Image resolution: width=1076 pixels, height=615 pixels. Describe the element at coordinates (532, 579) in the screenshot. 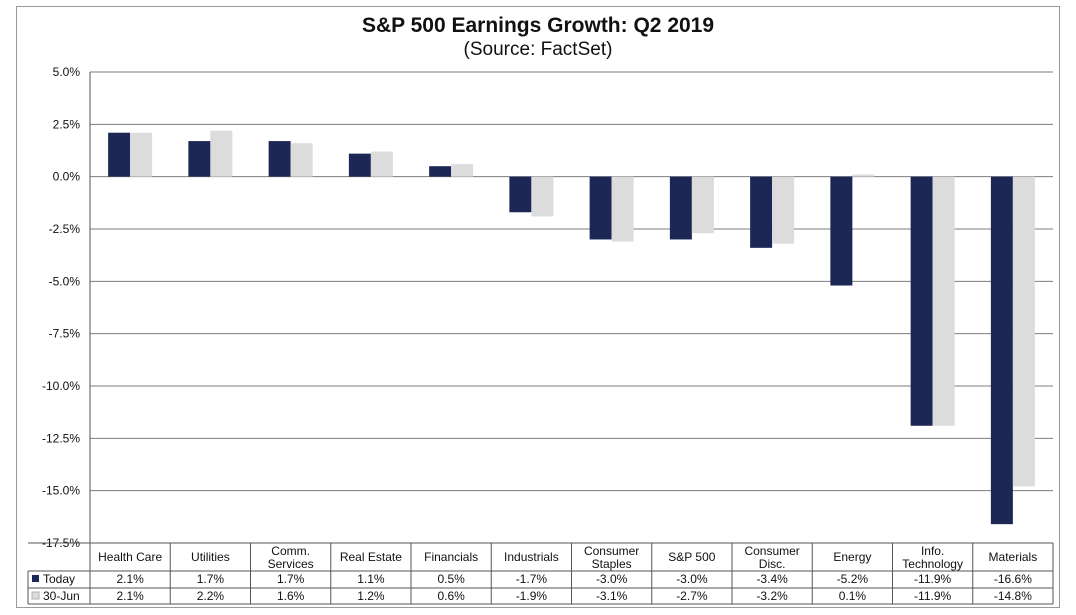

I see `data-label: -1.7%` at that location.